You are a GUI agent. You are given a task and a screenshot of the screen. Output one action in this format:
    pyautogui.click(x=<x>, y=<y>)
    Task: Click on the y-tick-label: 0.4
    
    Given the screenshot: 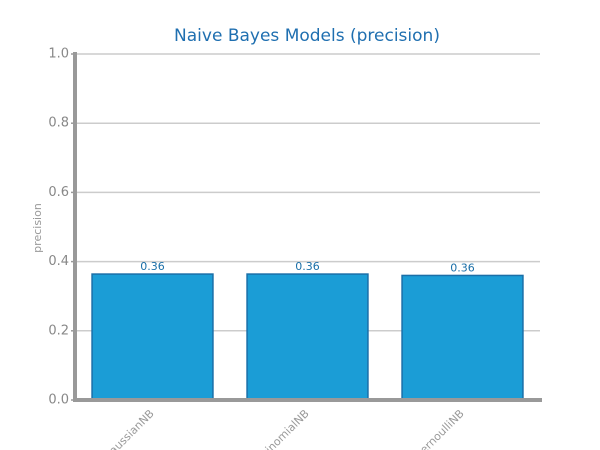 What is the action you would take?
    pyautogui.click(x=58, y=261)
    